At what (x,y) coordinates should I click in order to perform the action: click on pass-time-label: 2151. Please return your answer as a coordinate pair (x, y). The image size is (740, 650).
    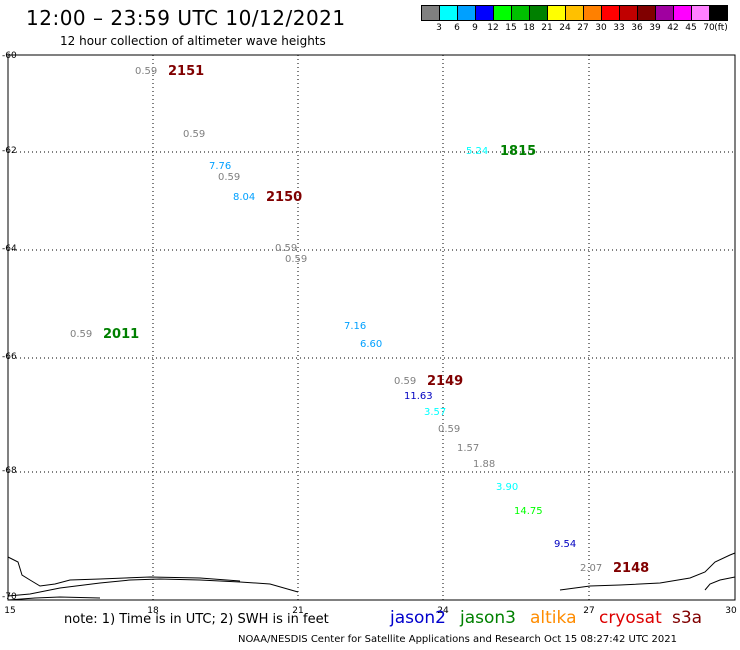
    Looking at the image, I should click on (186, 71).